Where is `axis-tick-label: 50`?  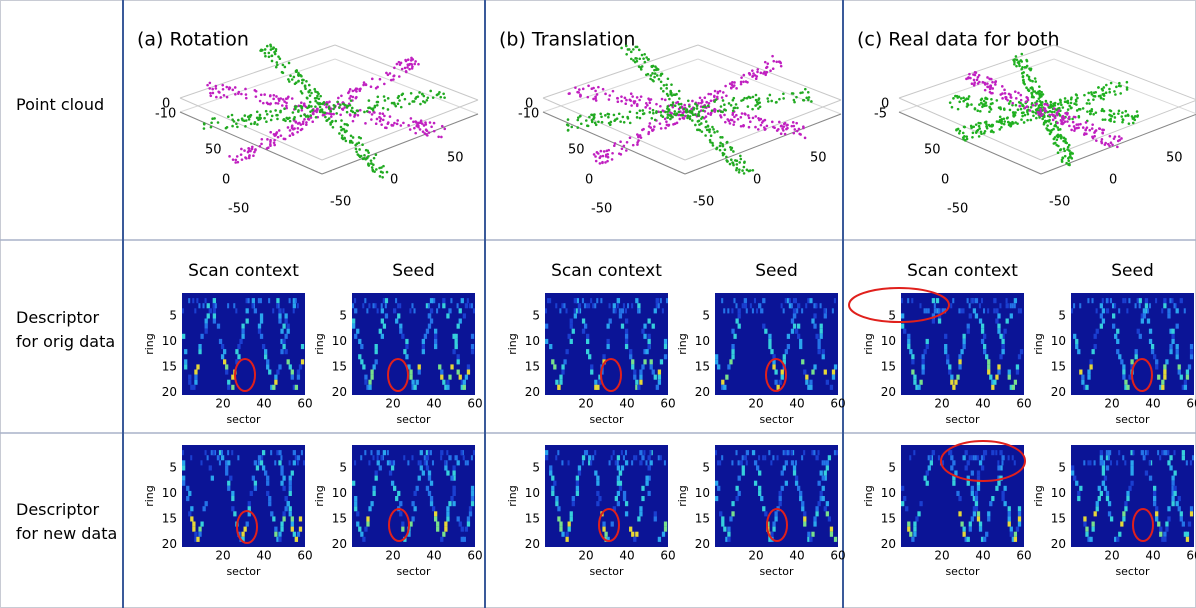 axis-tick-label: 50 is located at coordinates (576, 150).